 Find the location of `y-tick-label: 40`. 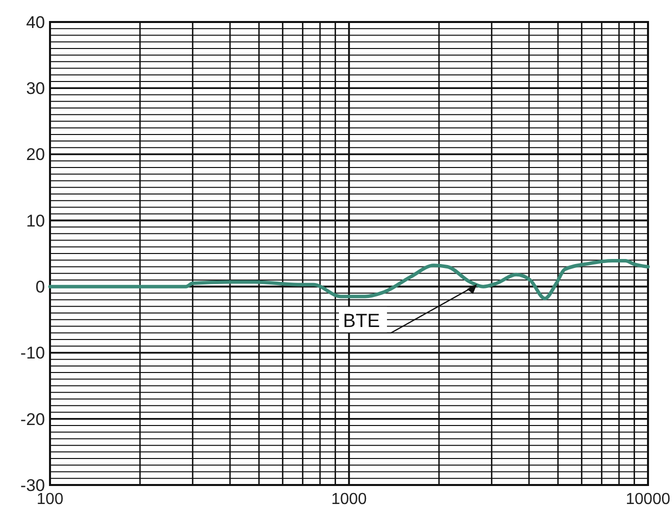

y-tick-label: 40 is located at coordinates (35, 22).